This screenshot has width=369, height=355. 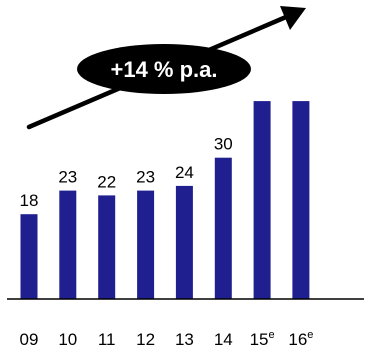 What do you see at coordinates (262, 339) in the screenshot?
I see `x-tick-label-15: 15e` at bounding box center [262, 339].